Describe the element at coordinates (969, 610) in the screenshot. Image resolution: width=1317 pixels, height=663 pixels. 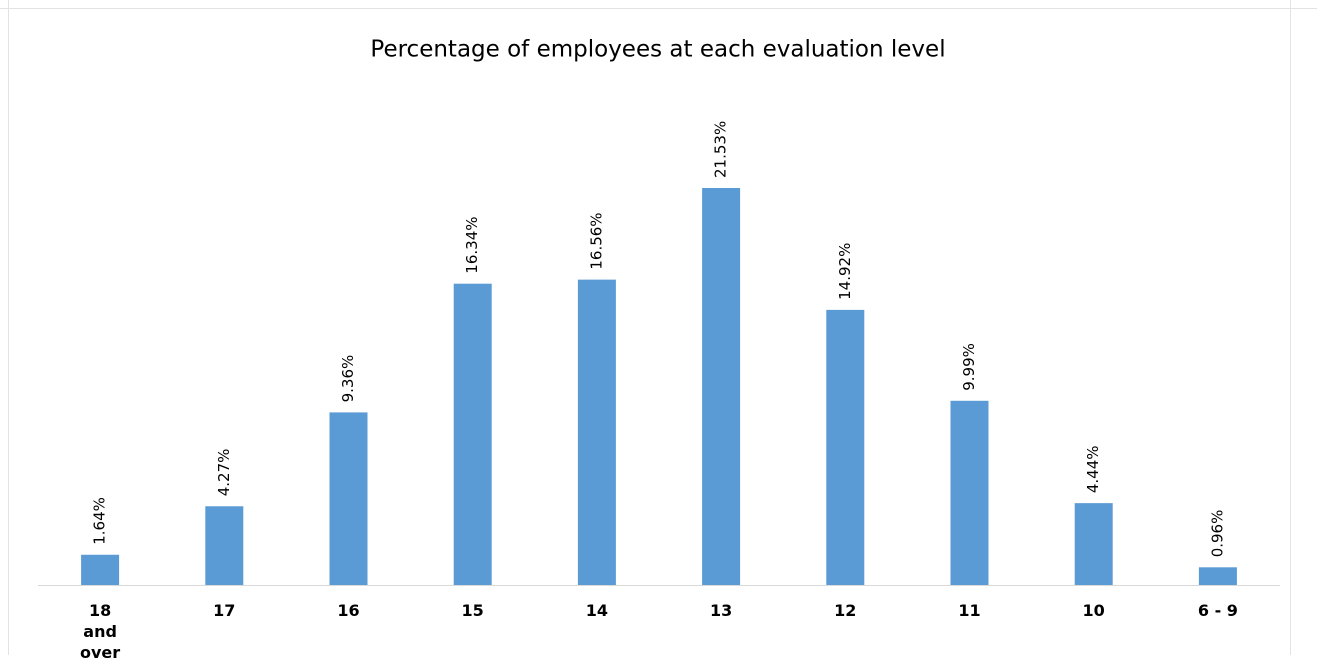
I see `x-tick-label: 11` at that location.